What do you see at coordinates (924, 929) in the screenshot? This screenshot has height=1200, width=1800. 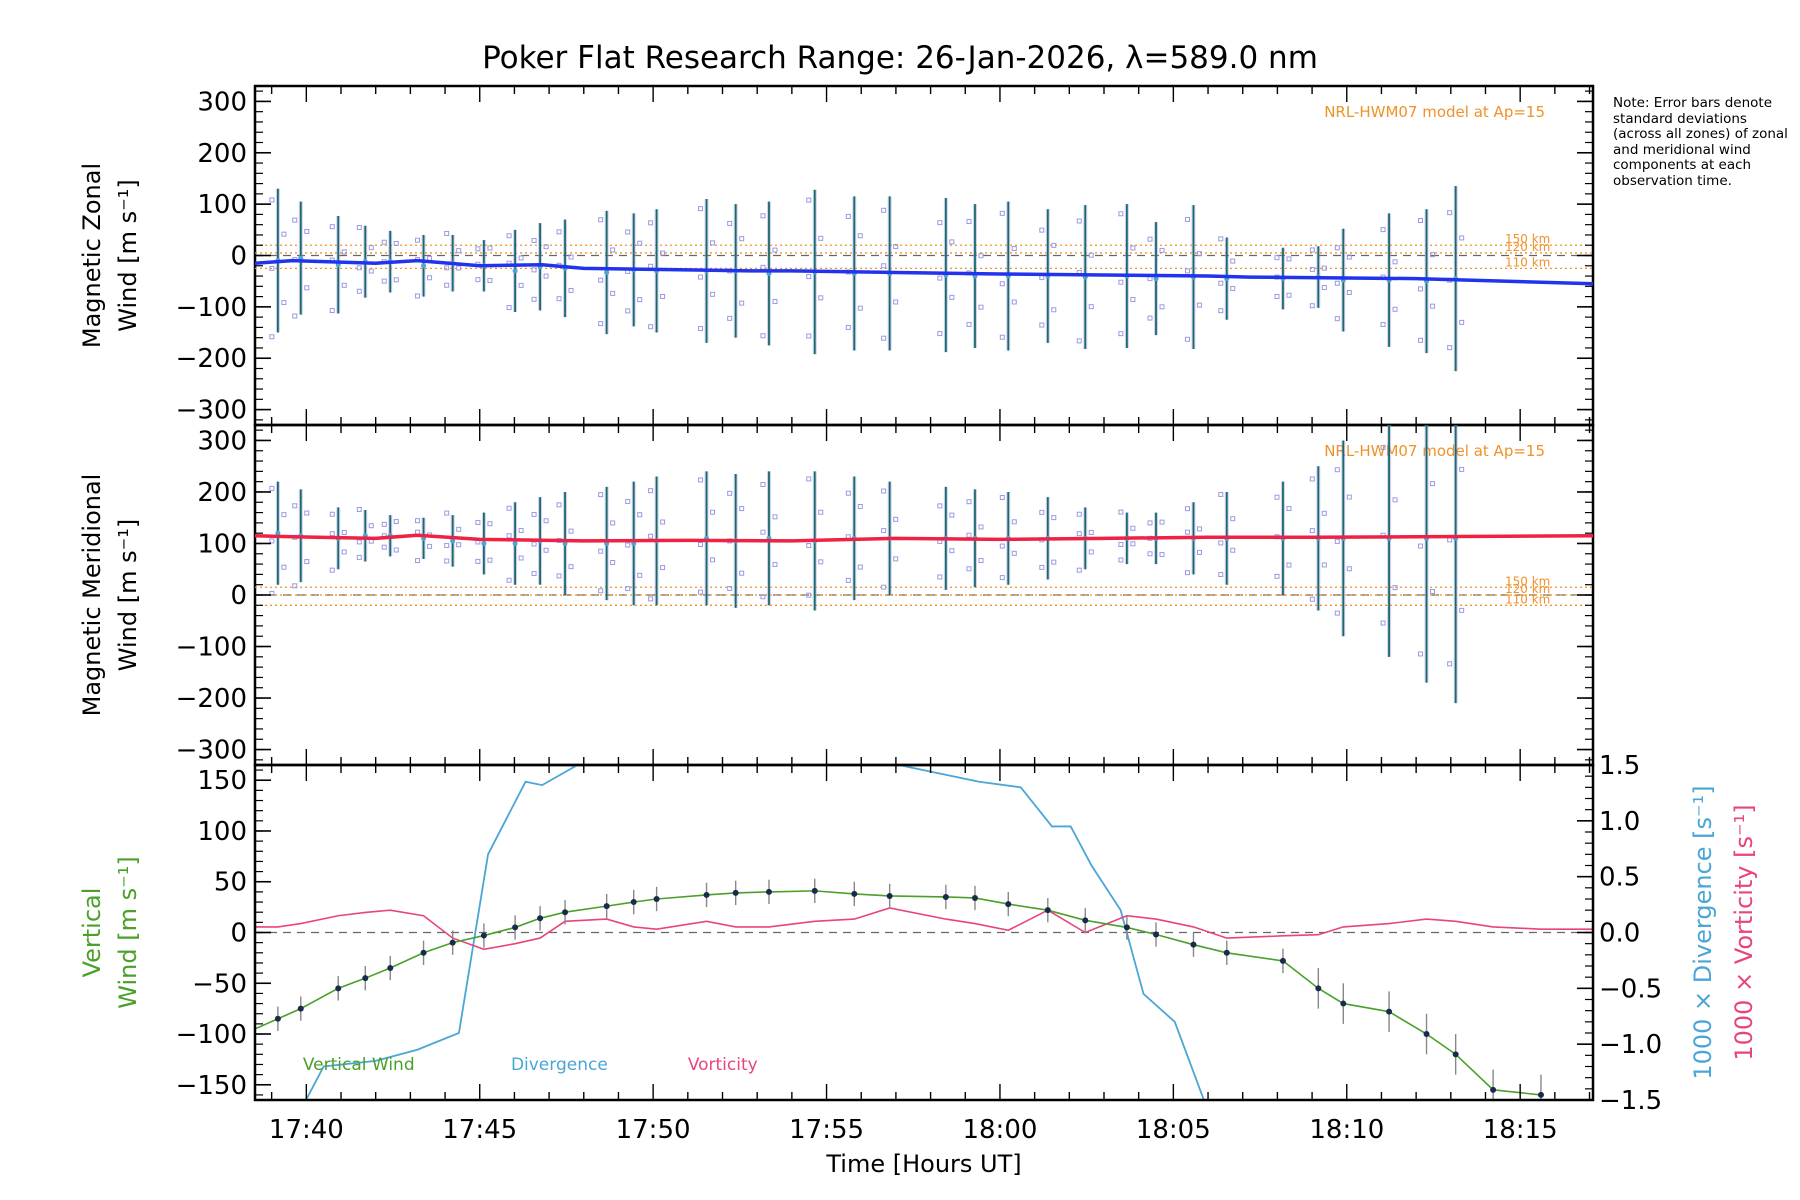 I see `vorticity-line` at bounding box center [924, 929].